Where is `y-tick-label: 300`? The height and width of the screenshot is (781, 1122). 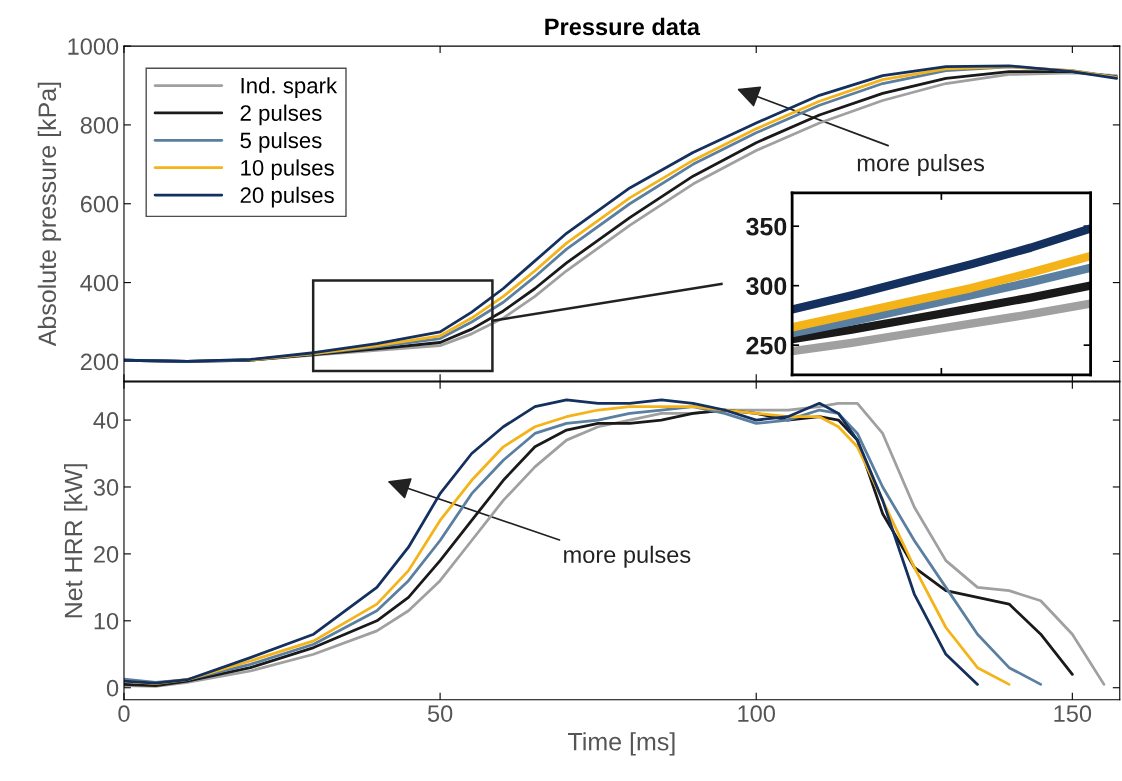
y-tick-label: 300 is located at coordinates (766, 286).